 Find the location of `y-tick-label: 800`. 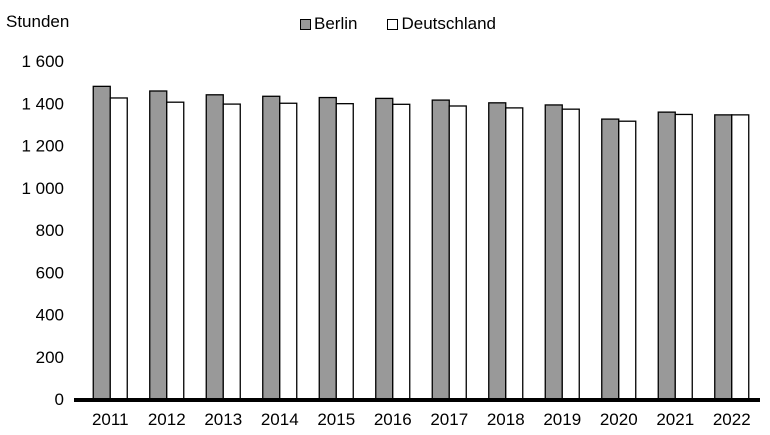

y-tick-label: 800 is located at coordinates (50, 230).